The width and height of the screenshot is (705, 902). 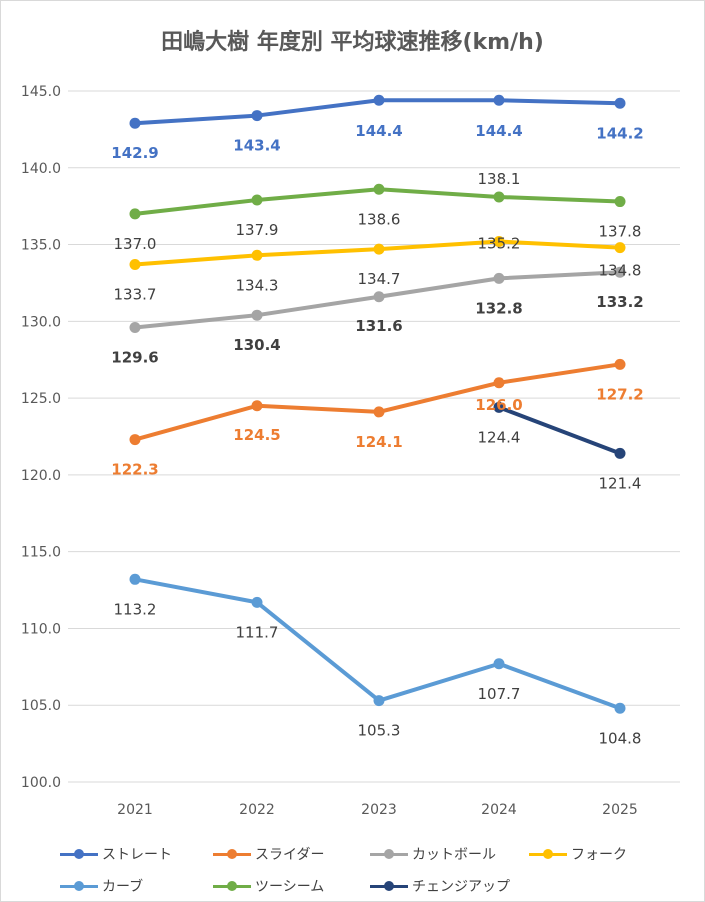 I want to click on legend-item: チェンジアップ, so click(x=440, y=886).